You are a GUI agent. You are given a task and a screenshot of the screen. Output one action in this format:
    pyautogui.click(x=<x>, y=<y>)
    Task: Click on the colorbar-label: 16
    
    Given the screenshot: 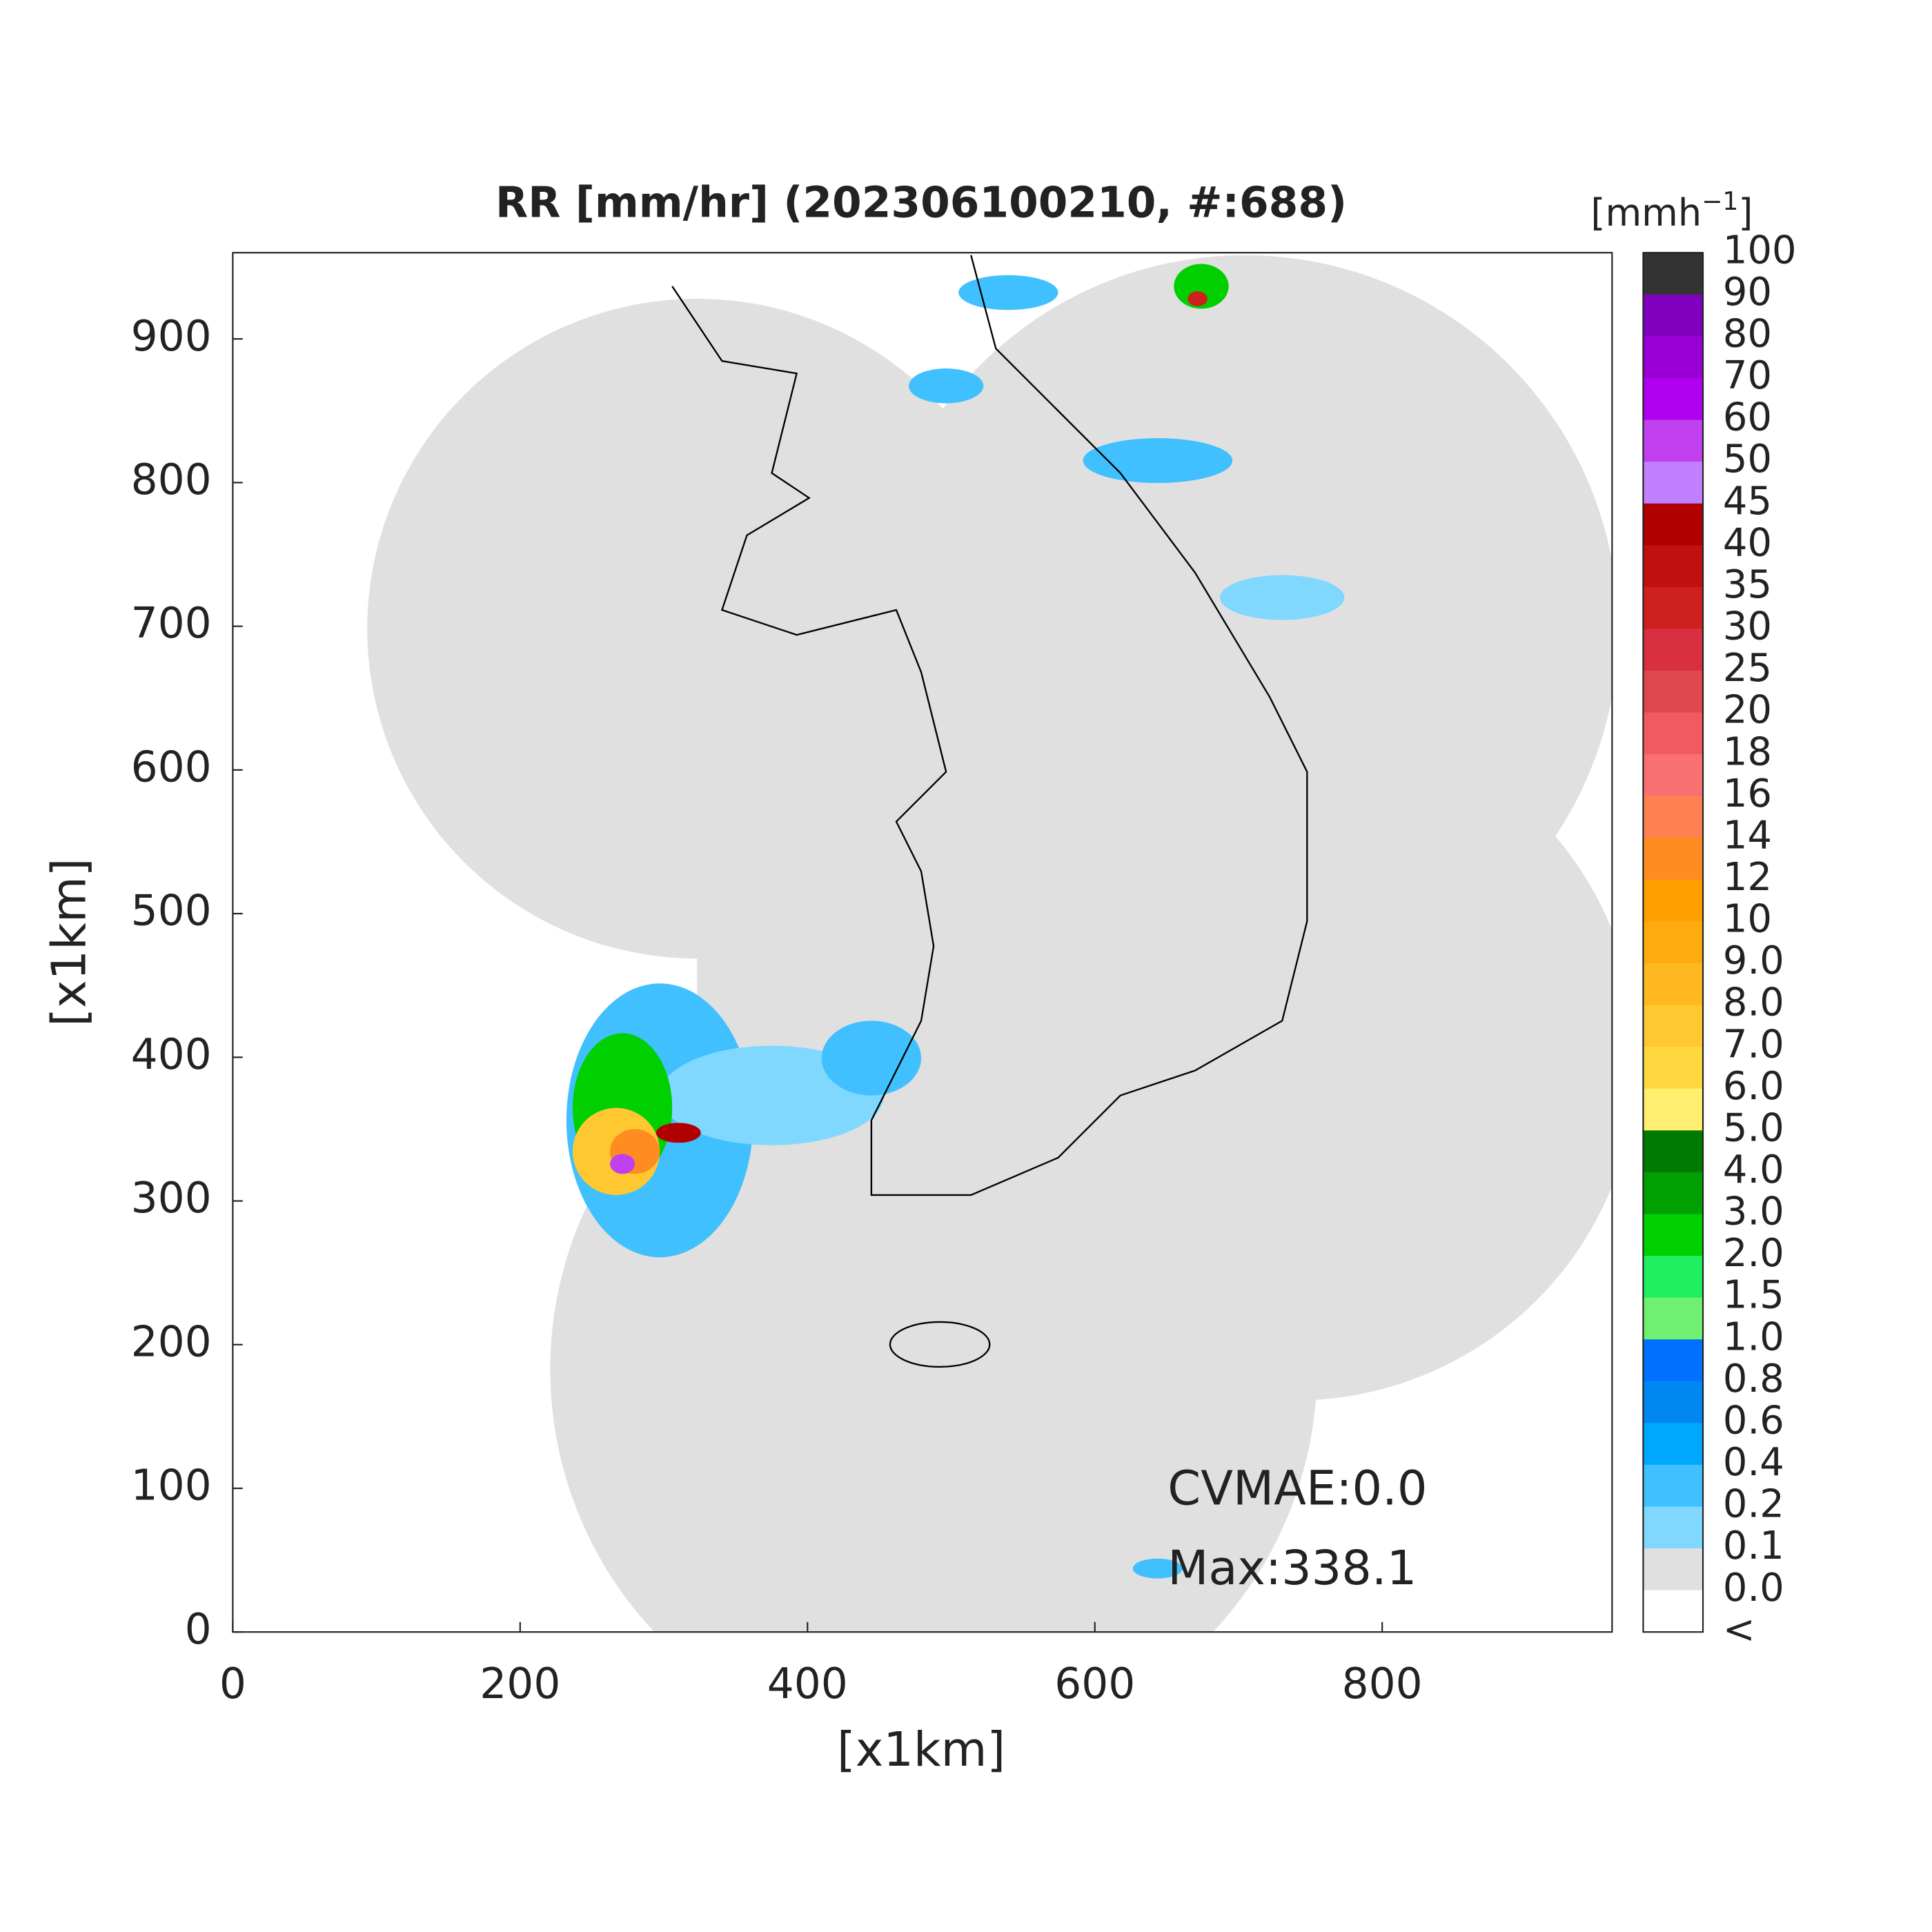 What is the action you would take?
    pyautogui.click(x=1747, y=793)
    